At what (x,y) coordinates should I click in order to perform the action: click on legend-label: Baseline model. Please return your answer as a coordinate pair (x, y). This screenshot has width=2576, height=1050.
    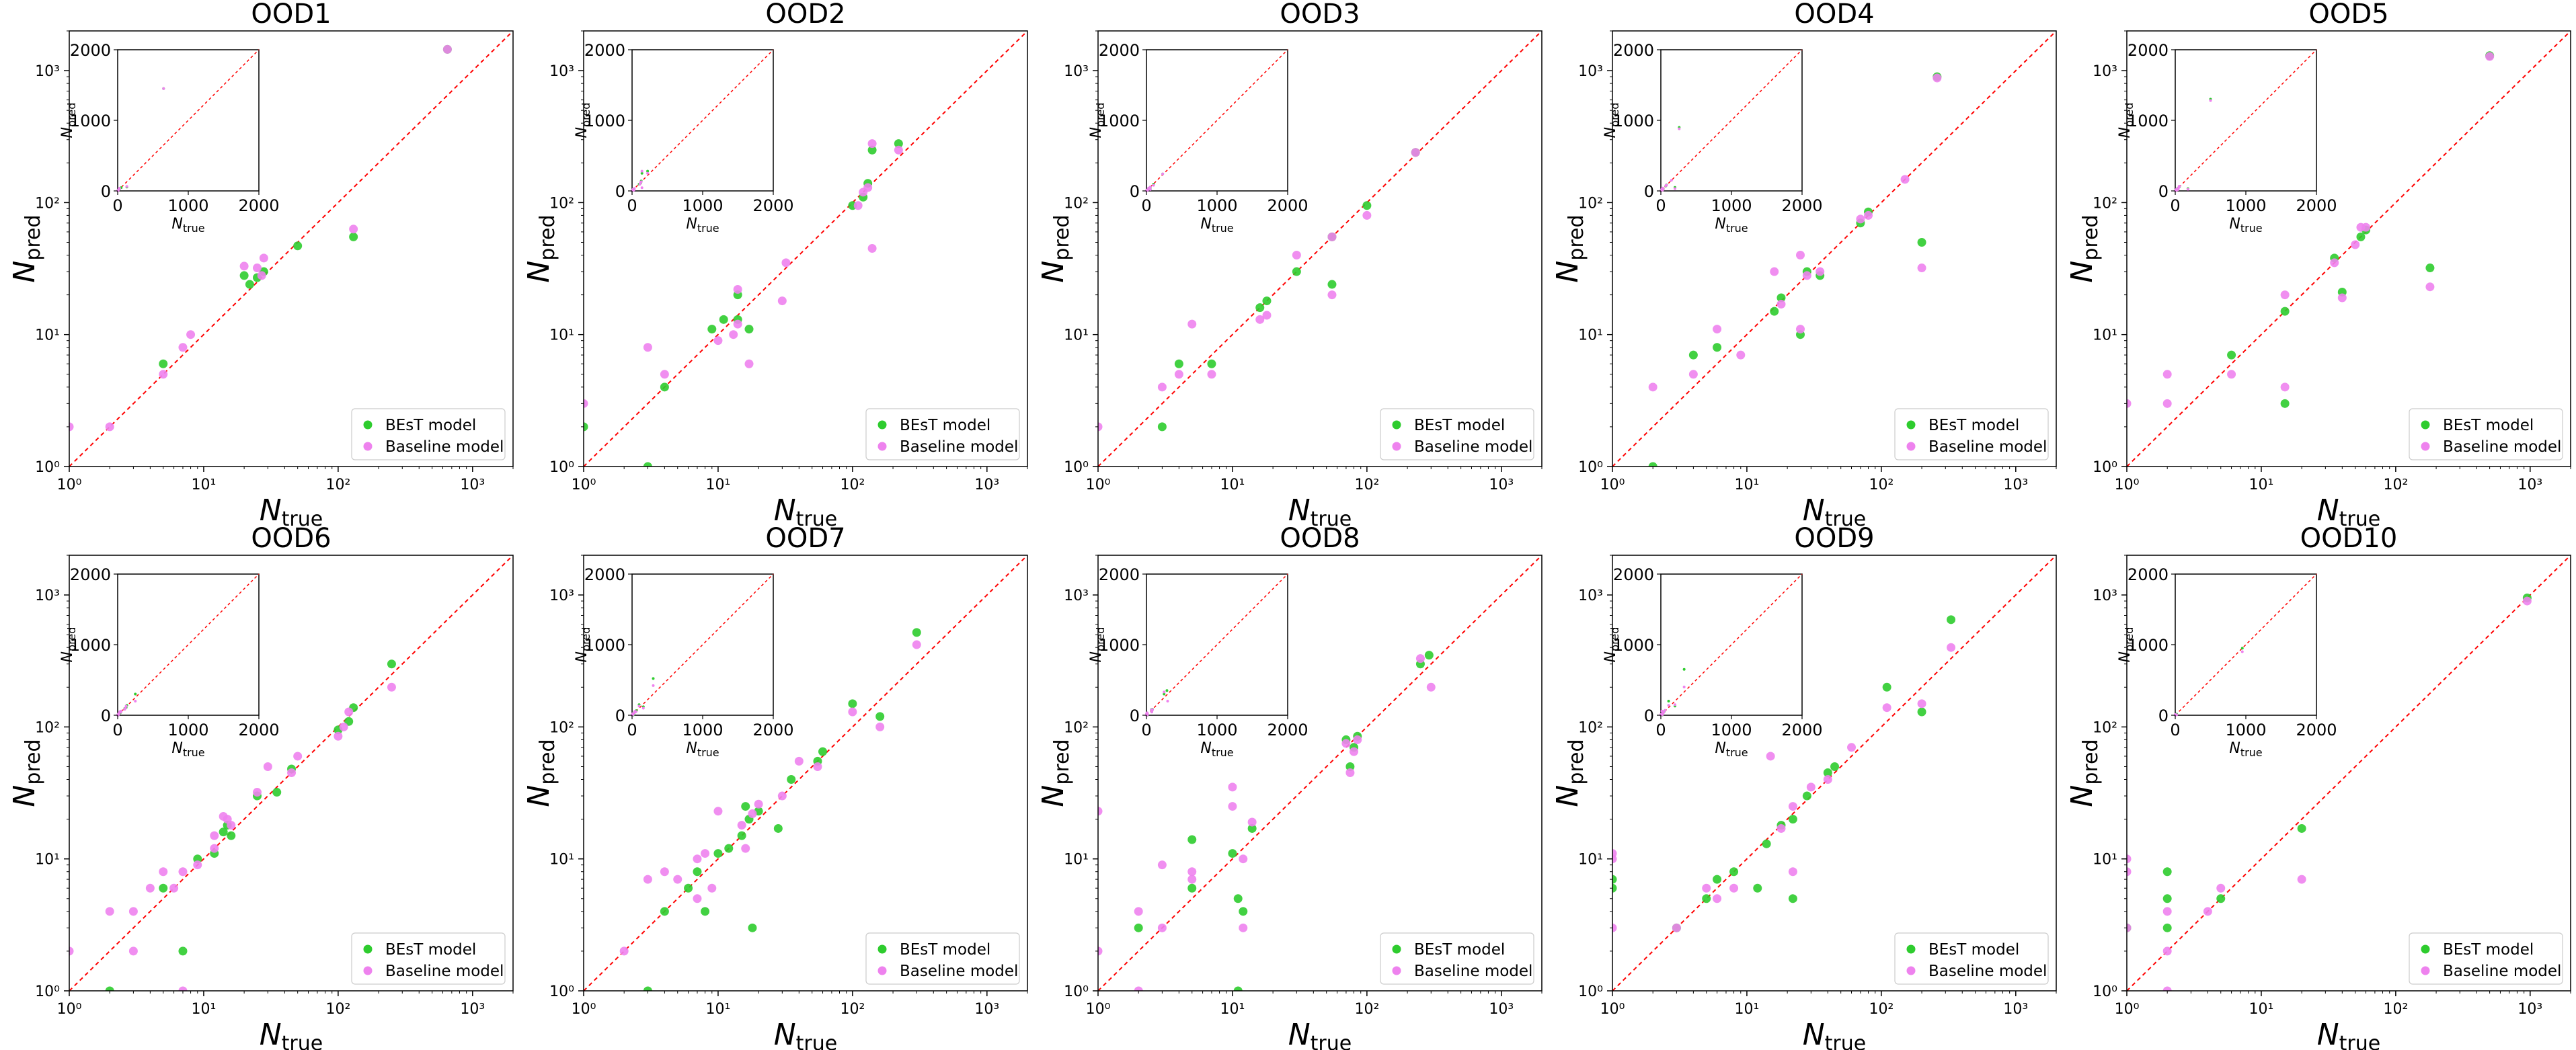
    Looking at the image, I should click on (1473, 447).